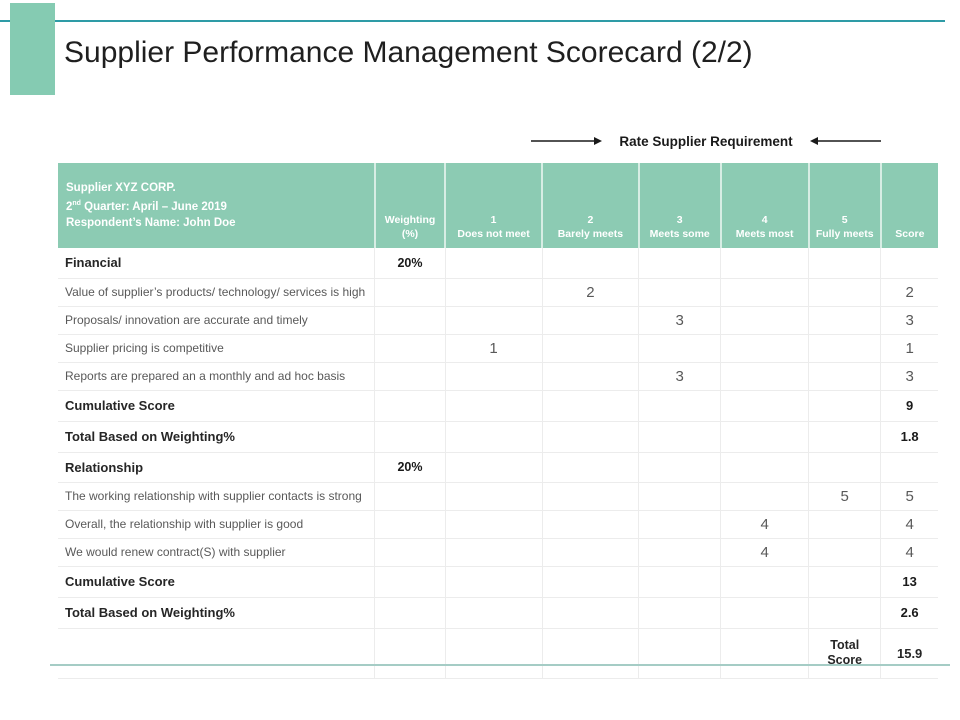 The image size is (960, 720). I want to click on table-row: Cumulative Score 9, so click(498, 406).